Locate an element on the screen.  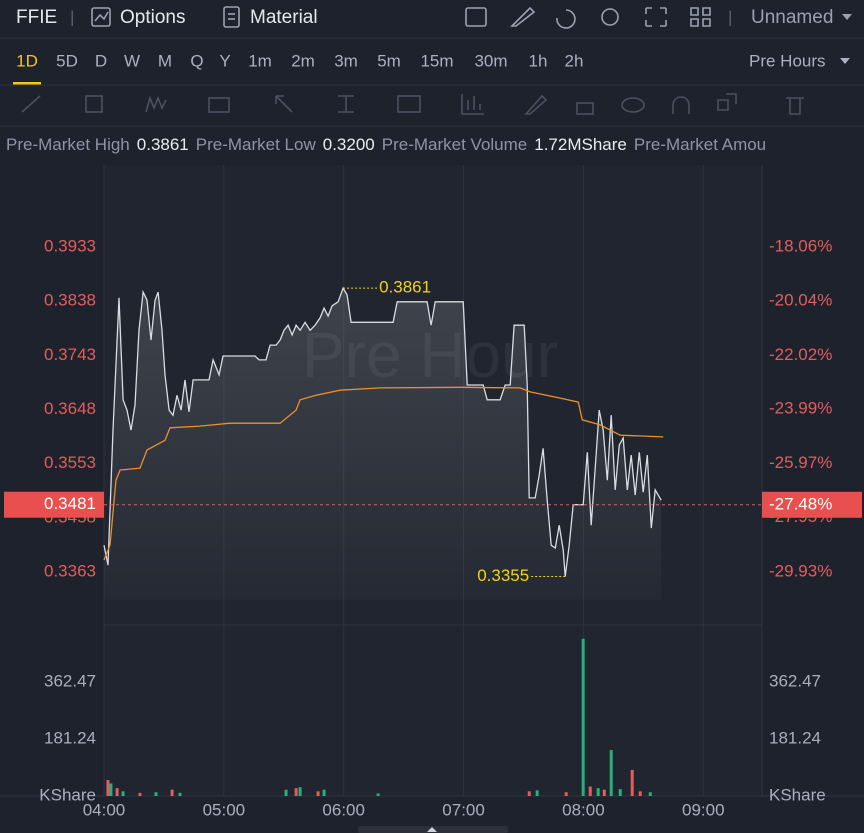
period-tab: 2m is located at coordinates (303, 60).